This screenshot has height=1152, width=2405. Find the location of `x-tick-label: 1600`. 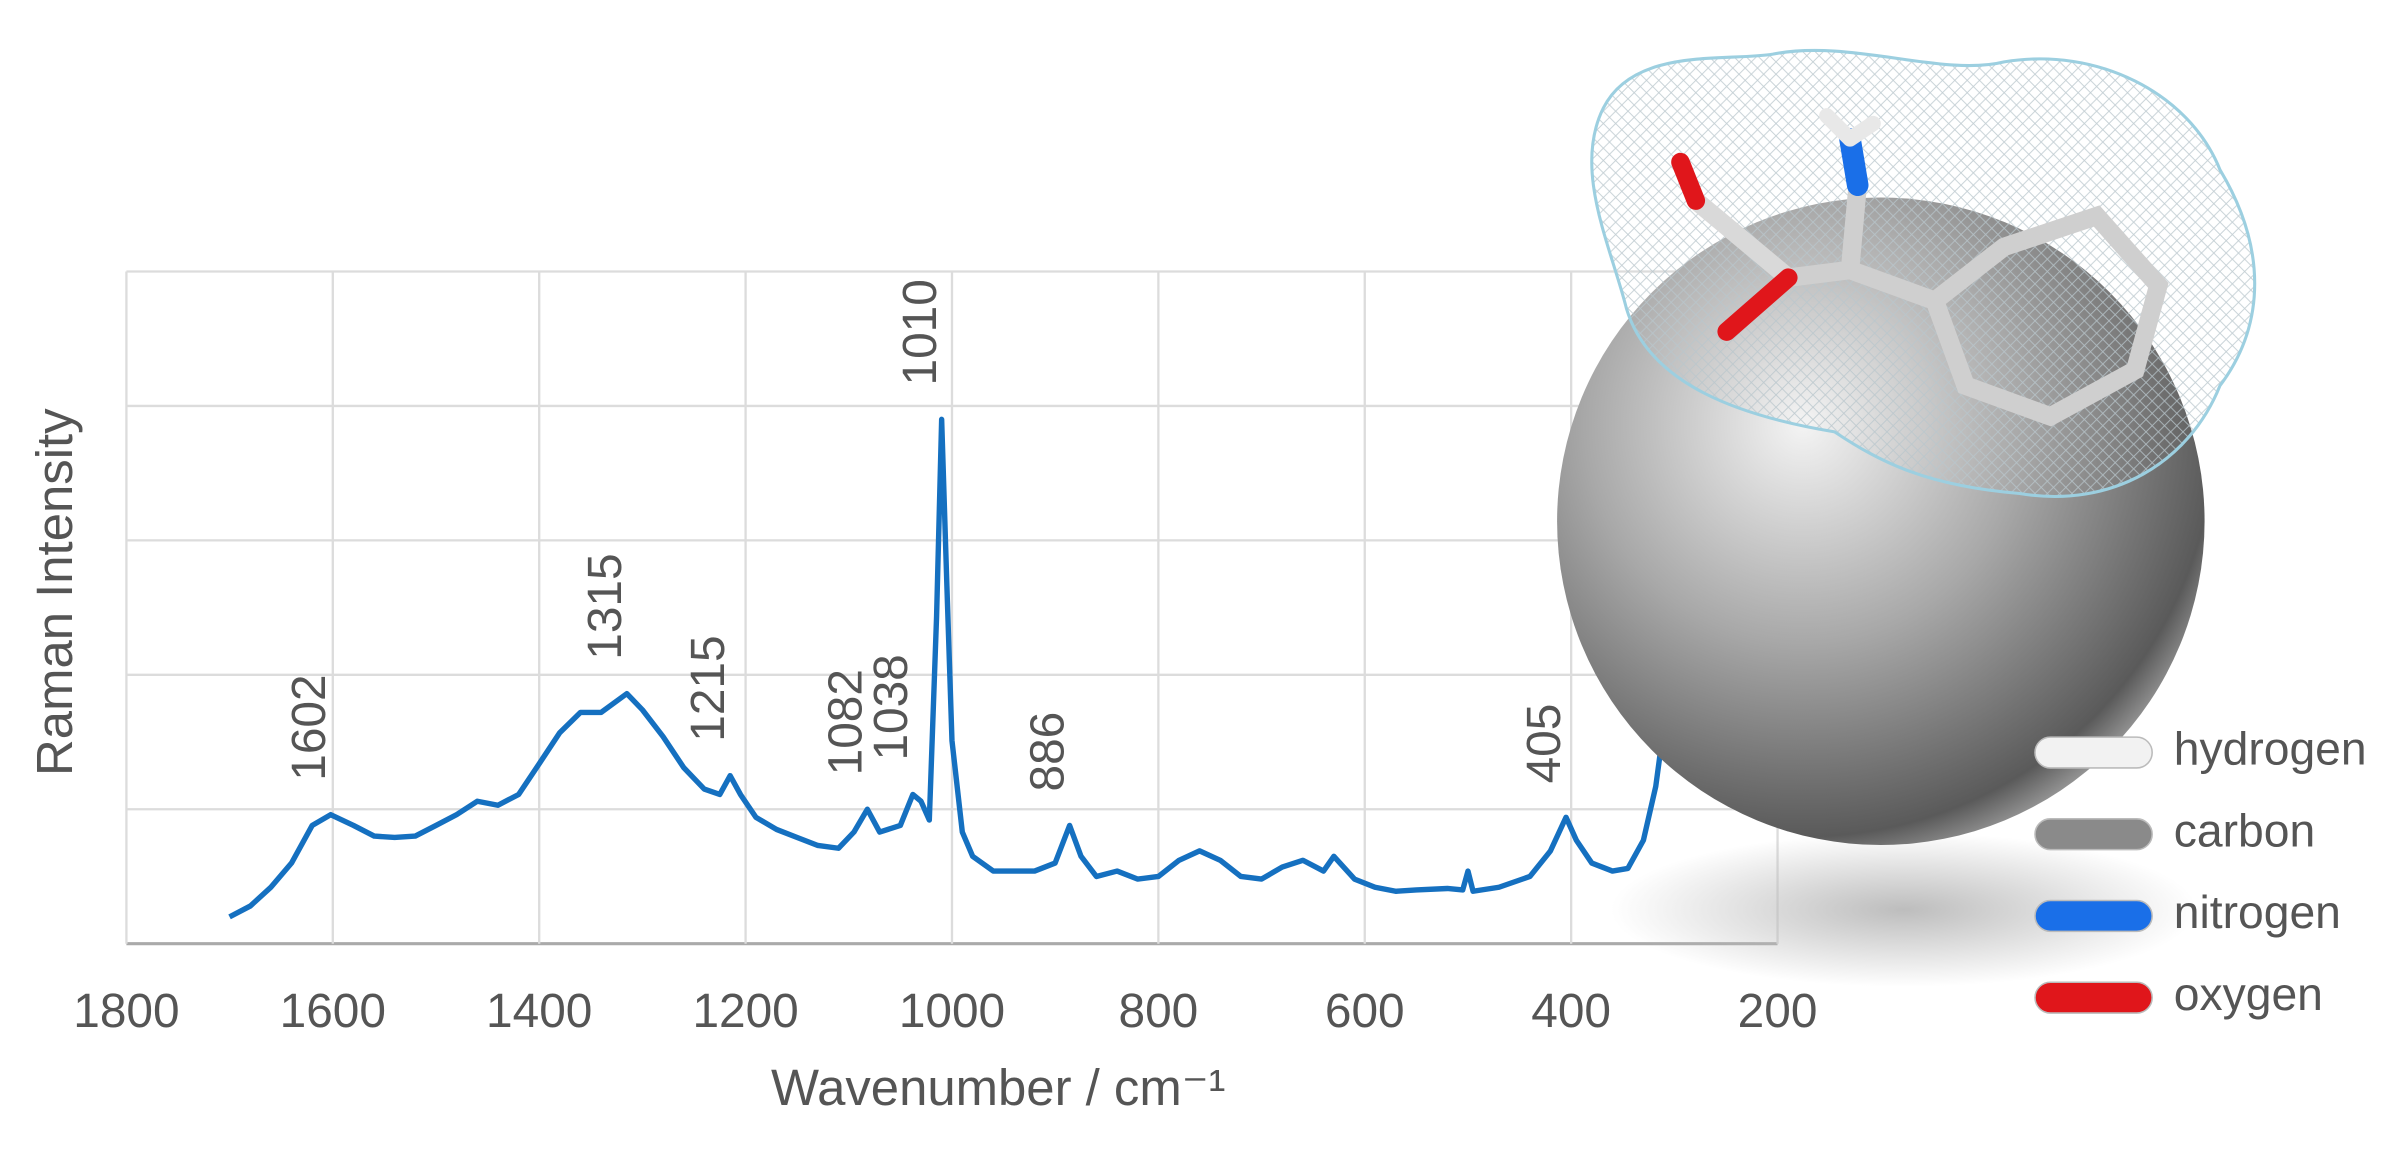

x-tick-label: 1600 is located at coordinates (333, 1011).